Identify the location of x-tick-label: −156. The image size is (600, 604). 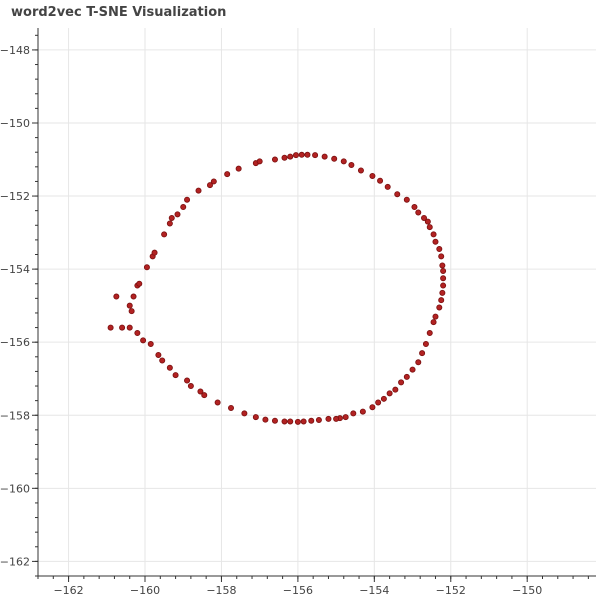
(298, 590).